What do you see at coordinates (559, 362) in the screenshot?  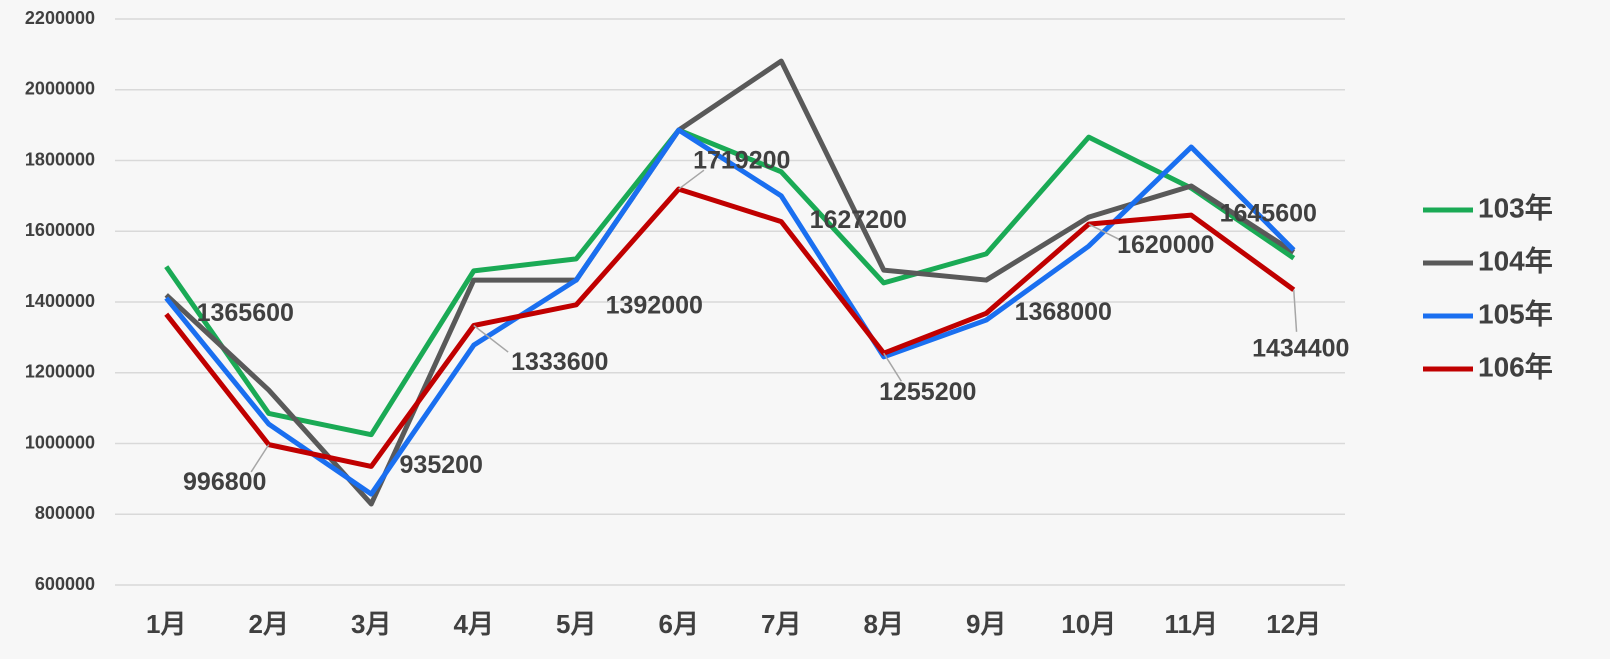 I see `data-label: 1333600` at bounding box center [559, 362].